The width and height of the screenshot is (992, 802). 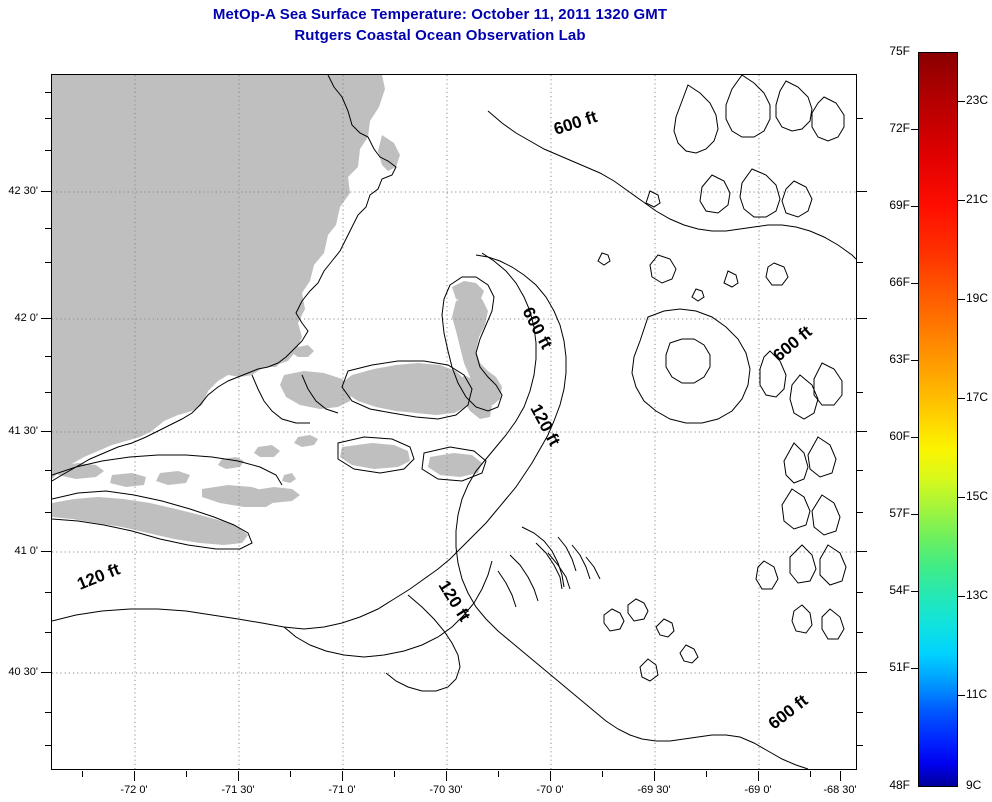 What do you see at coordinates (899, 128) in the screenshot?
I see `colorbar-label-f: 72F` at bounding box center [899, 128].